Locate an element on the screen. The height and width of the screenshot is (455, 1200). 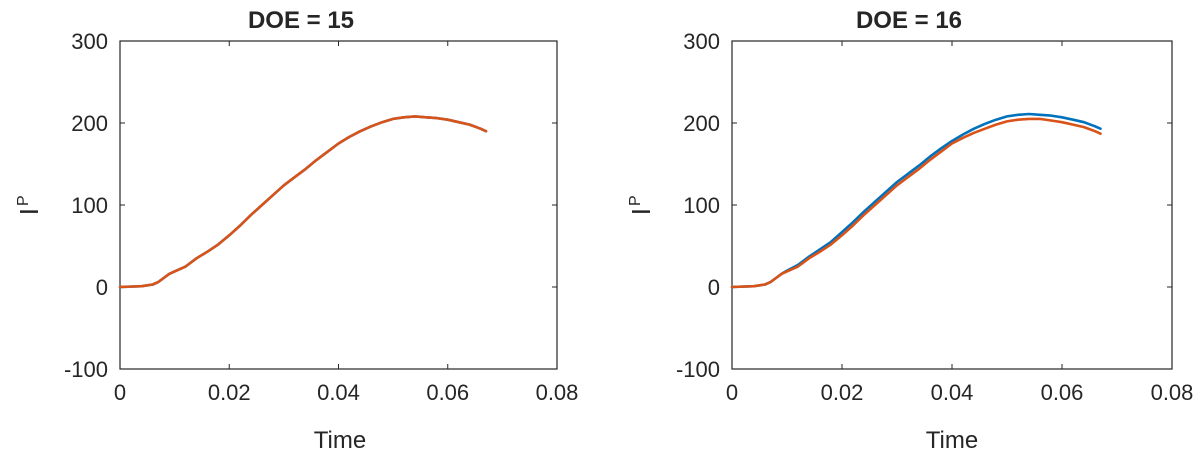
chart-title: DOE = 15 is located at coordinates (301, 20).